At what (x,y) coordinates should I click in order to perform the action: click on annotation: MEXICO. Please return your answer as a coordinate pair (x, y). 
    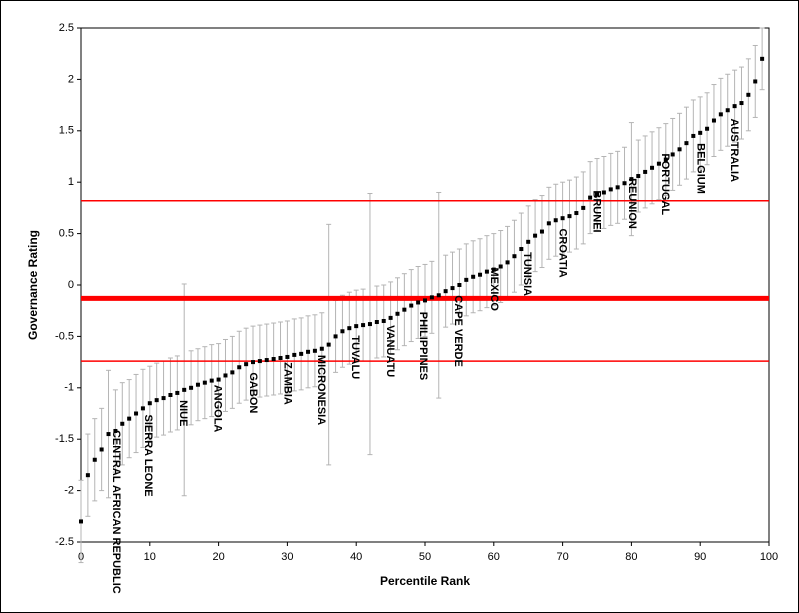
    Looking at the image, I should click on (494, 290).